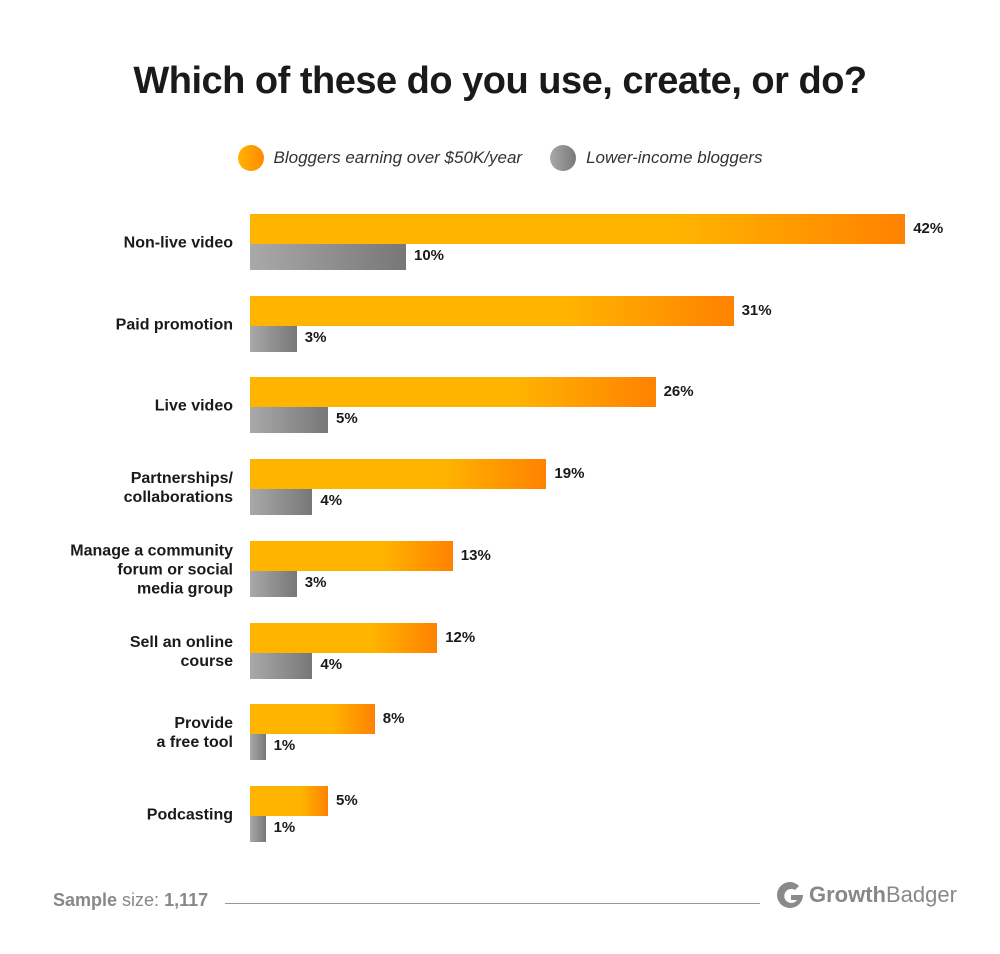  I want to click on legend-label: Lower-income bloggers, so click(674, 157).